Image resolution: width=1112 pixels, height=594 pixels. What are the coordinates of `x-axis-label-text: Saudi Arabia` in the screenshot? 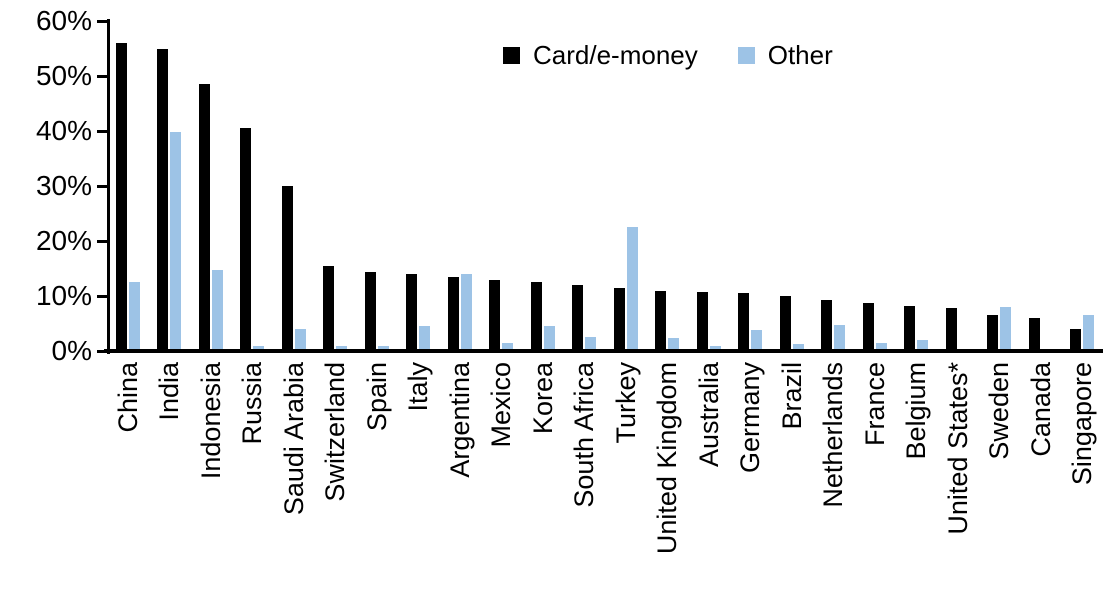 It's located at (293, 439).